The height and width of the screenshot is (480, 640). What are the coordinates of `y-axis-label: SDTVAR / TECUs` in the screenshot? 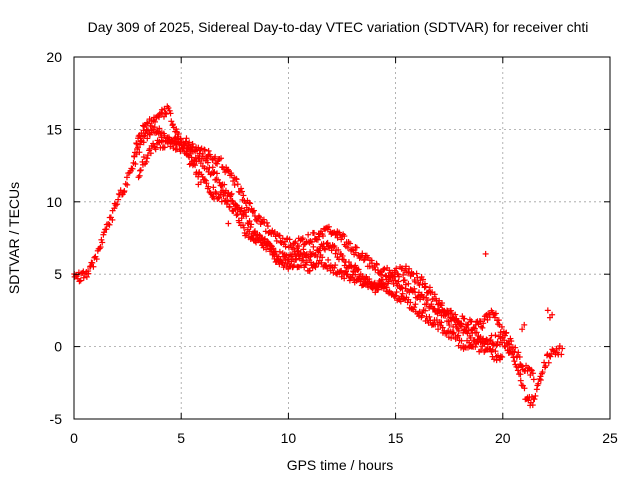 It's located at (14, 238).